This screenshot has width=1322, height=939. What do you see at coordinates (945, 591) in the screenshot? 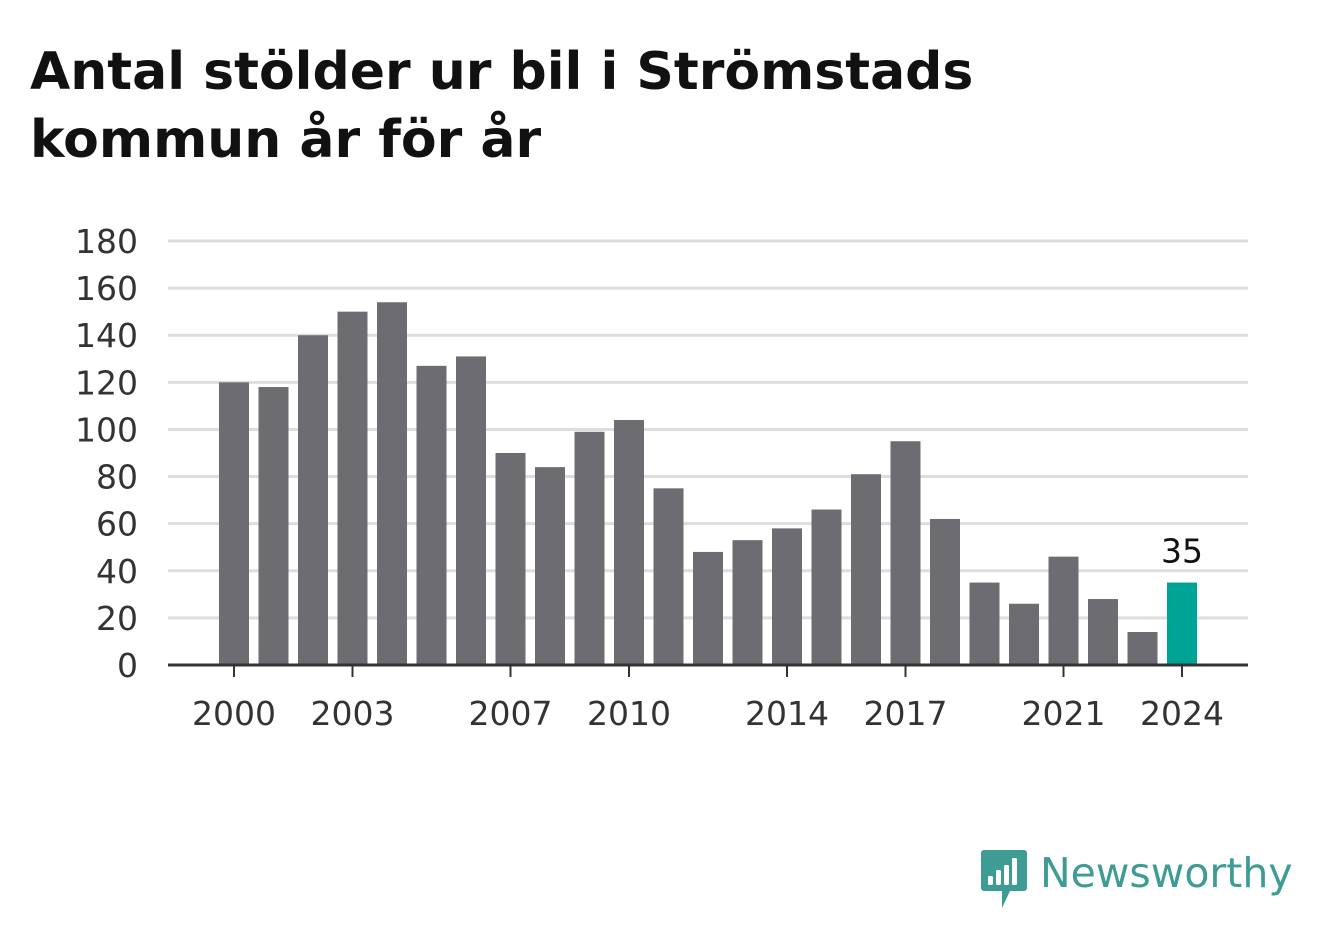
I see `bar-2018` at bounding box center [945, 591].